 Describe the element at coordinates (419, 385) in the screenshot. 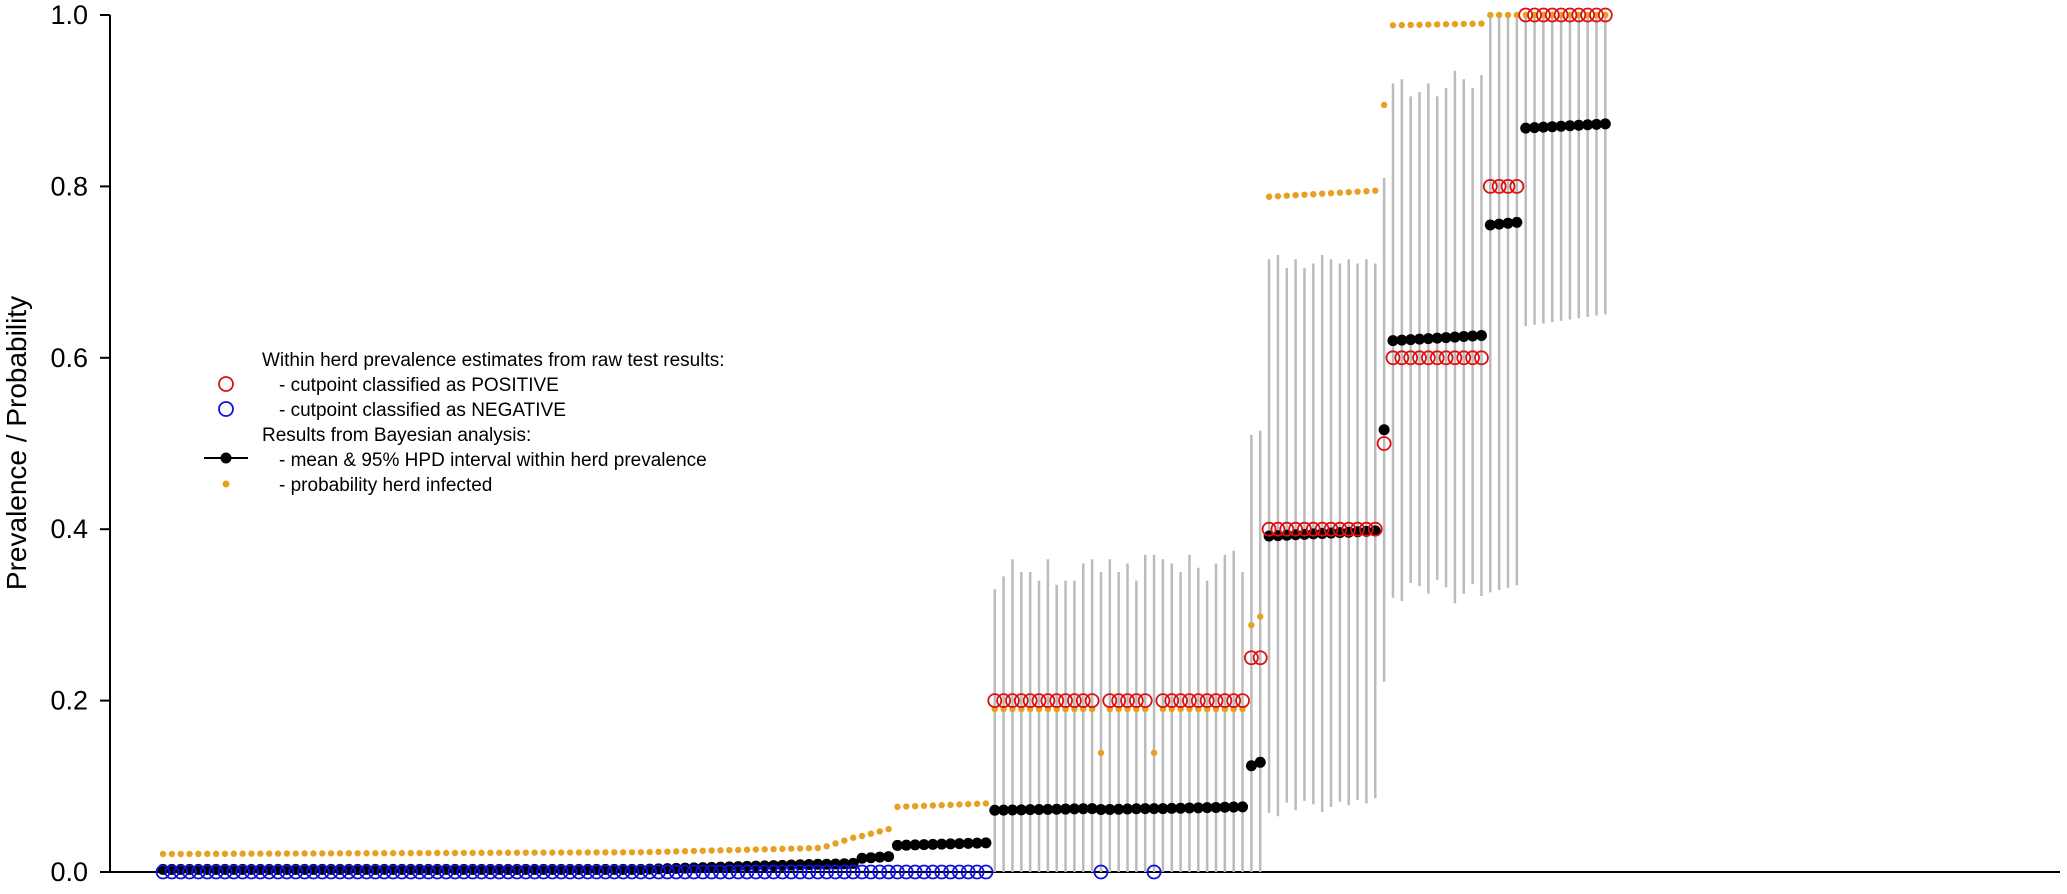

I see `legend-positive-label: - cutpoint classified as POSITIVE` at that location.